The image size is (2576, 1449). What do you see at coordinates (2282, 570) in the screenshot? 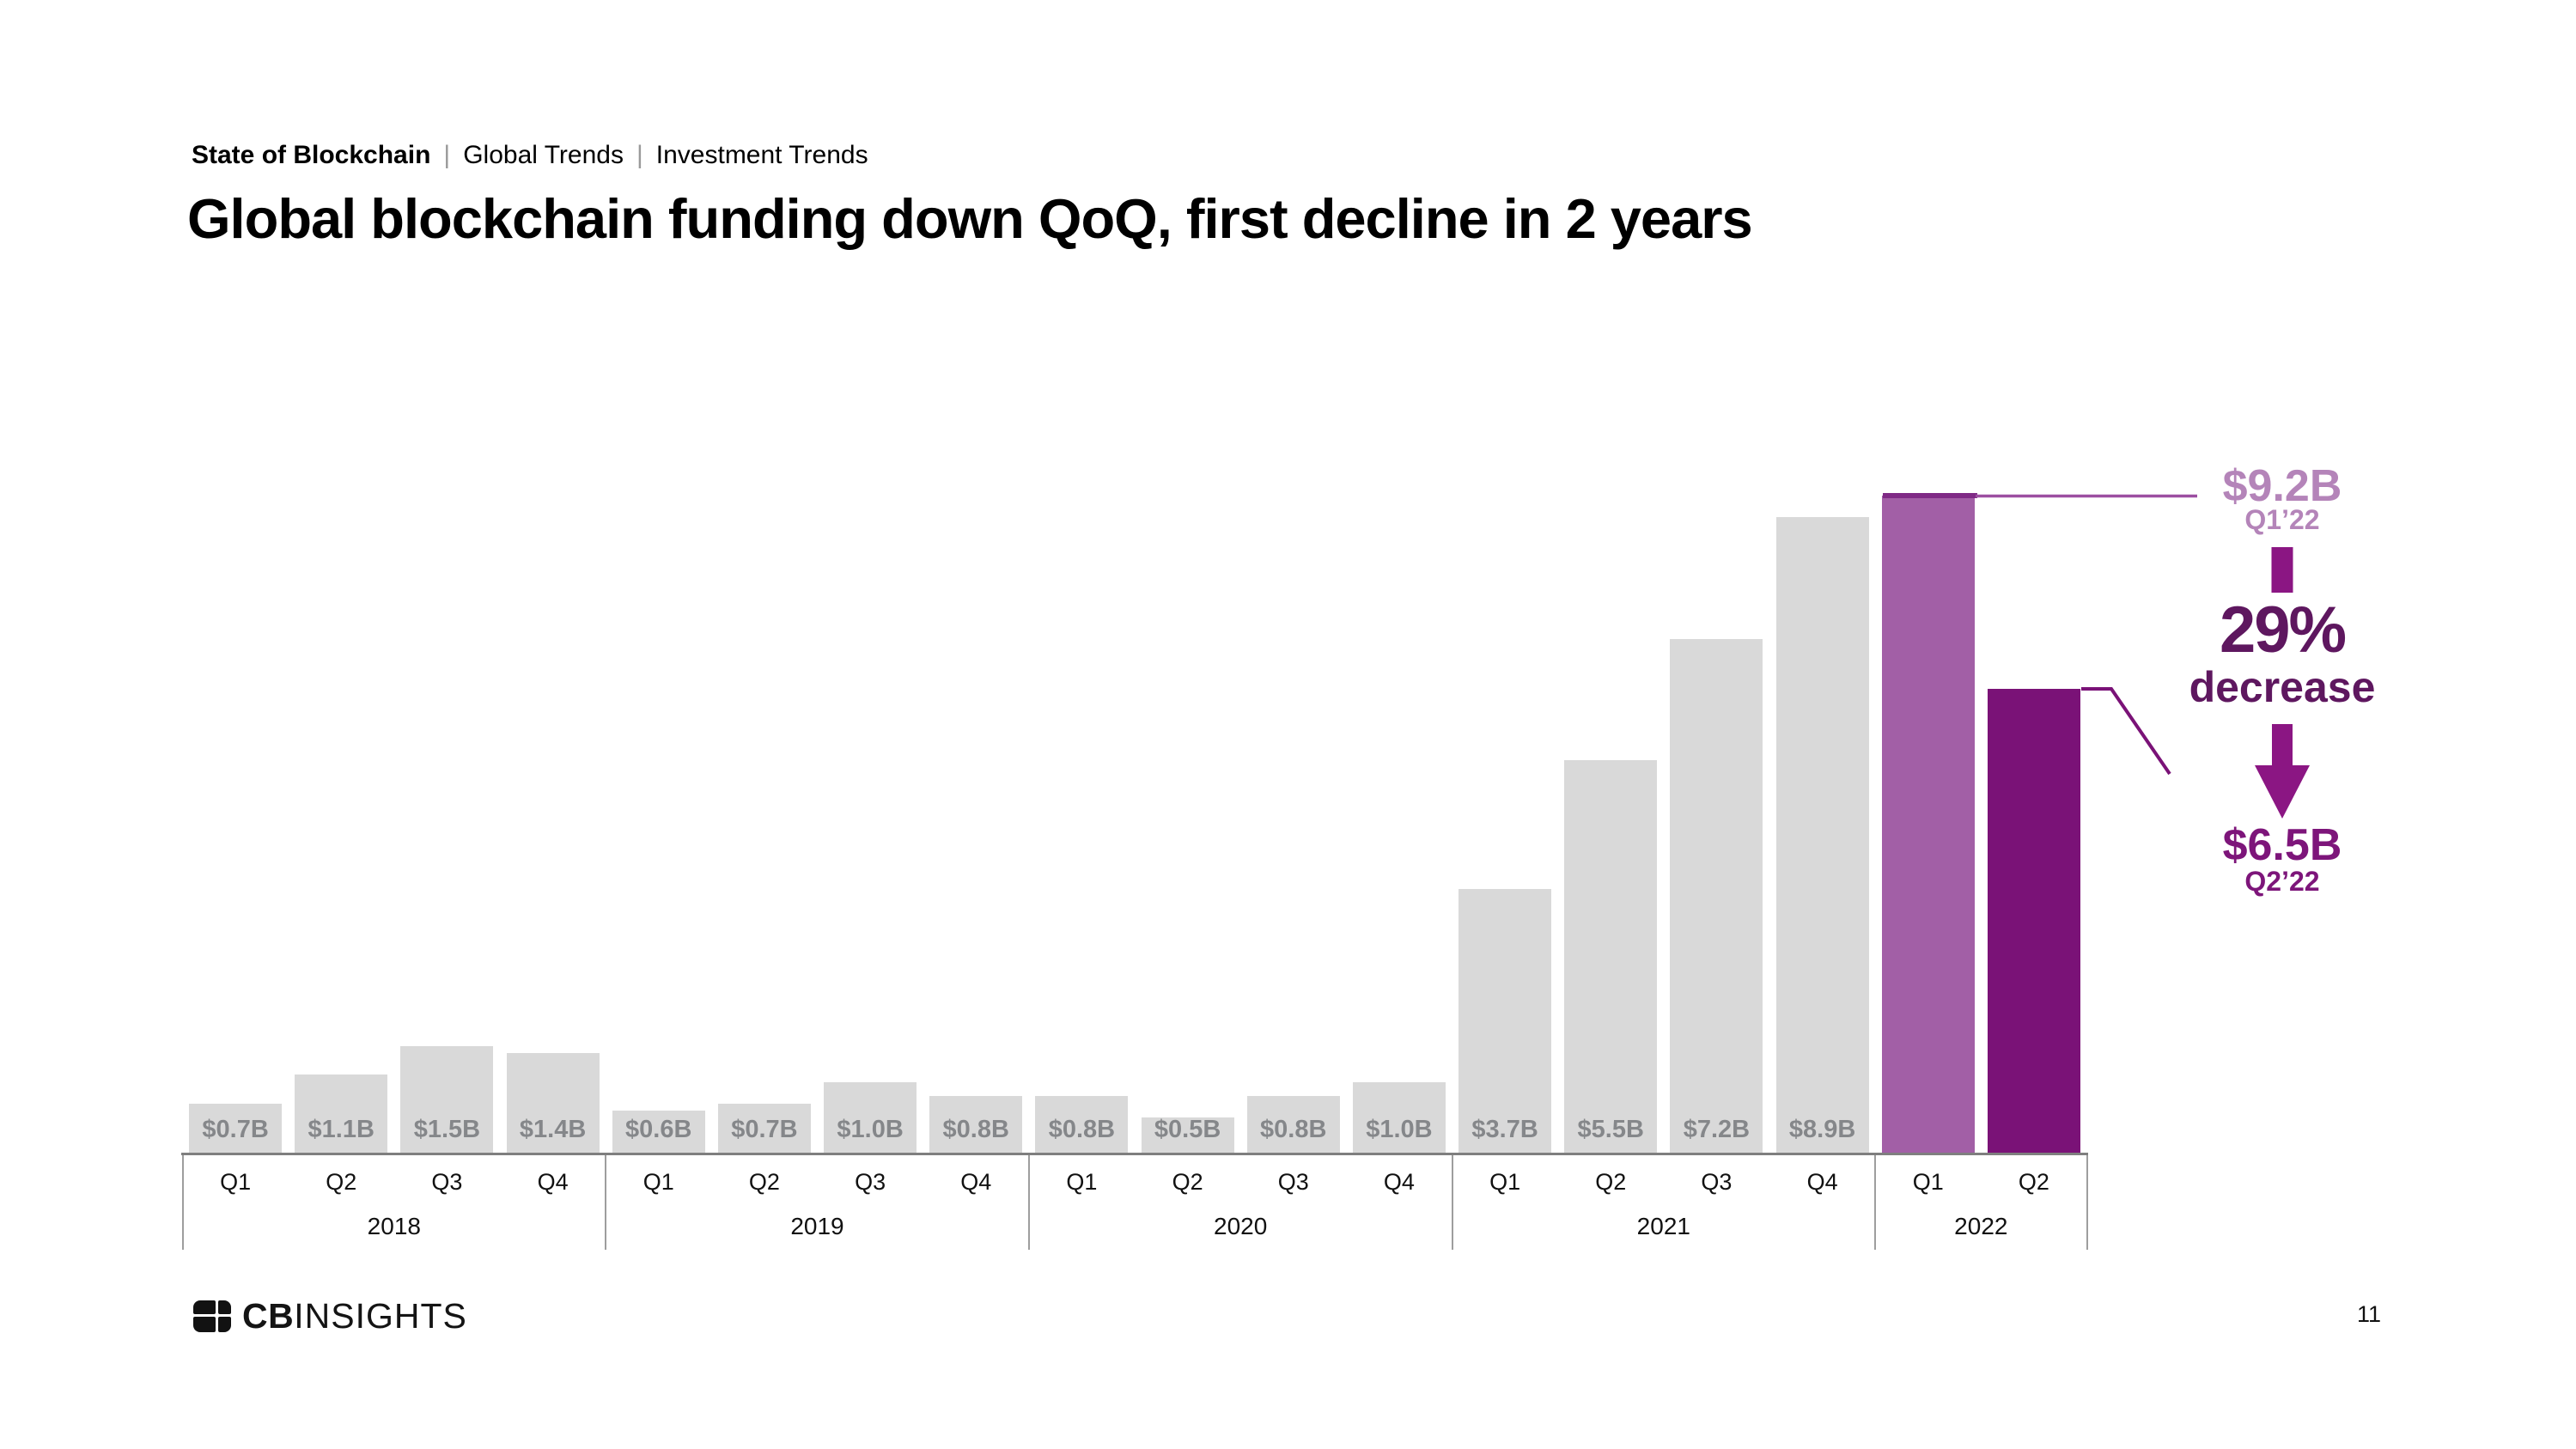
I see `arrow-tail-segment` at bounding box center [2282, 570].